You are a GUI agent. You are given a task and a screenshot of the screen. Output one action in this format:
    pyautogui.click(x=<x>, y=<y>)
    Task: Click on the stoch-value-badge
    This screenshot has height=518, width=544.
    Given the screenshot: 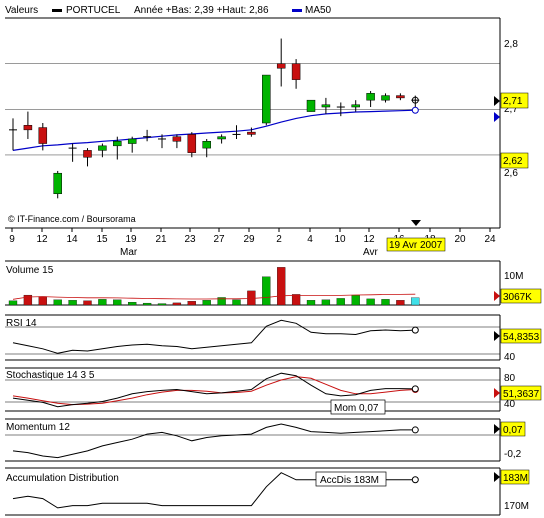 What is the action you would take?
    pyautogui.click(x=521, y=393)
    